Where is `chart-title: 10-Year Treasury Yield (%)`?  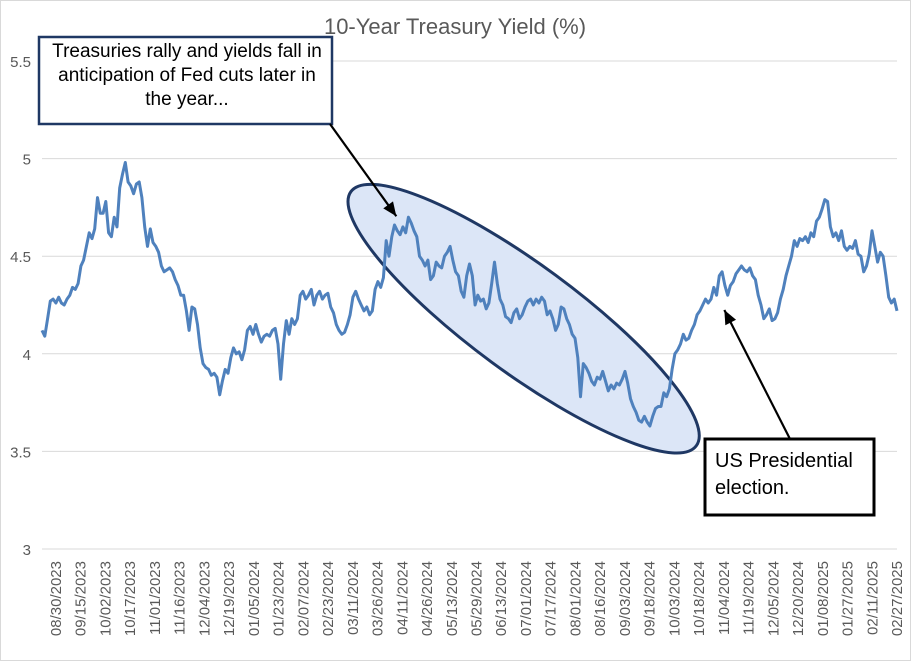 chart-title: 10-Year Treasury Yield (%) is located at coordinates (455, 26).